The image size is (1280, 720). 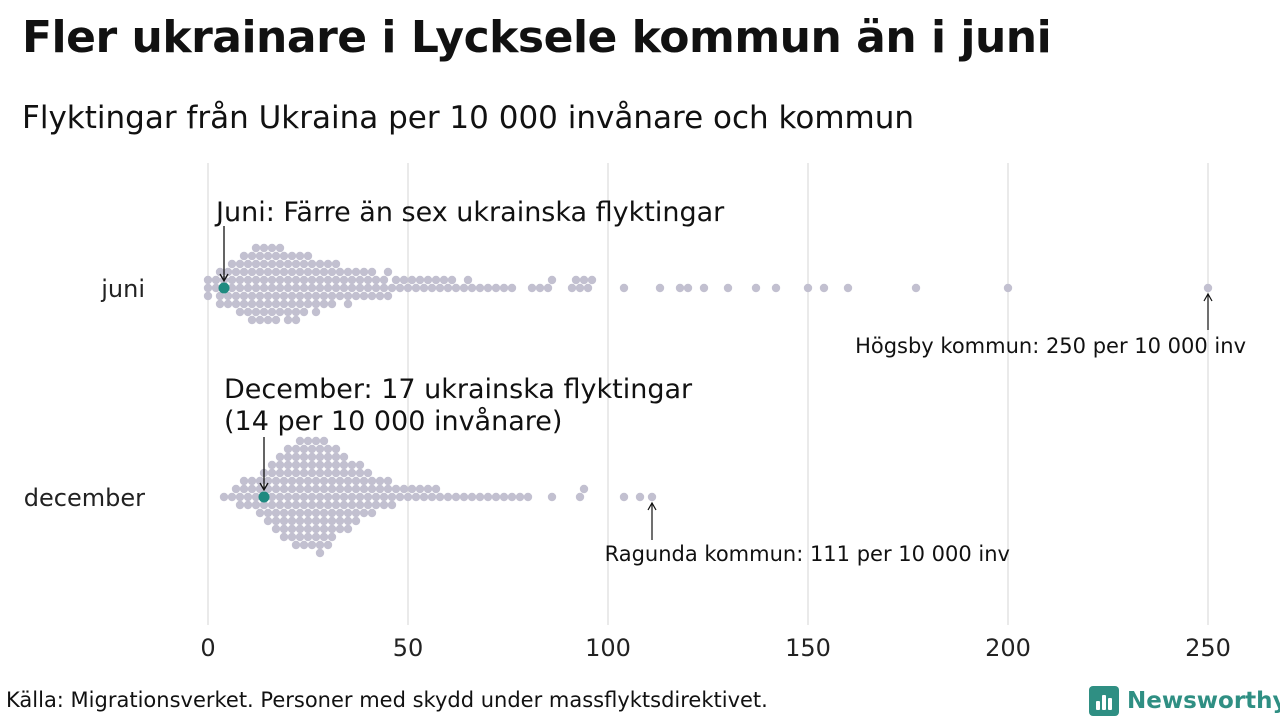 What do you see at coordinates (652, 506) in the screenshot?
I see `arrow-head` at bounding box center [652, 506].